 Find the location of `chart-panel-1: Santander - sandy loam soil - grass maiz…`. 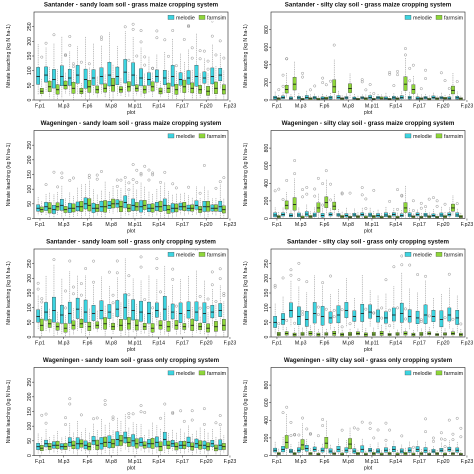

chart-panel-1: Santander - sandy loam soil - grass maiz… is located at coordinates (121, 59).